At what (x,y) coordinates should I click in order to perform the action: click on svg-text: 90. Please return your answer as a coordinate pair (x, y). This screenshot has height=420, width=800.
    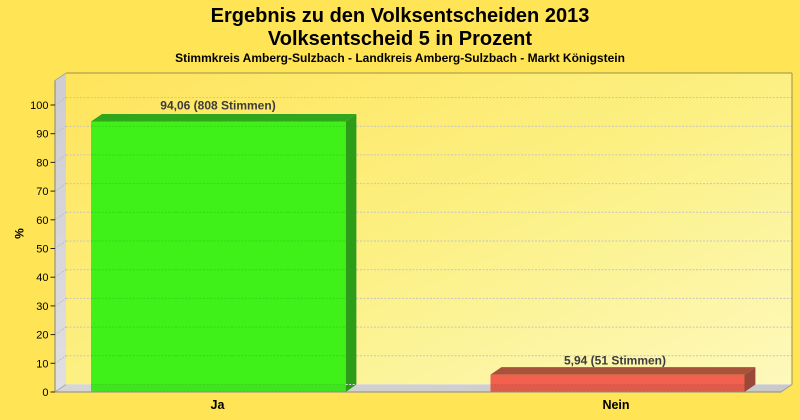
    Looking at the image, I should click on (42, 135).